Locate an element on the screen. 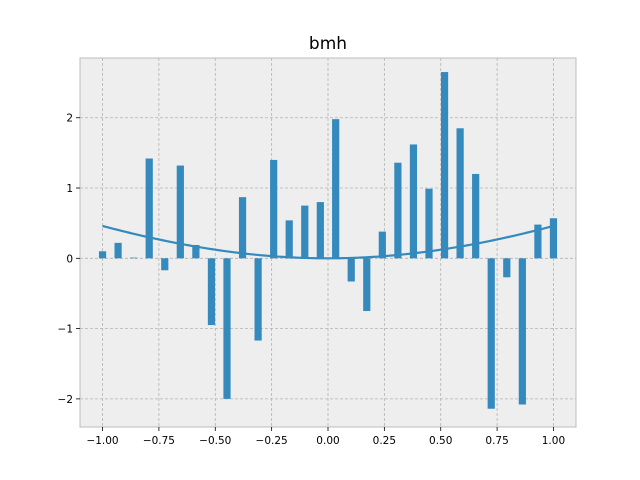 The image size is (640, 480). x-tick-label: 0.00 is located at coordinates (327, 441).